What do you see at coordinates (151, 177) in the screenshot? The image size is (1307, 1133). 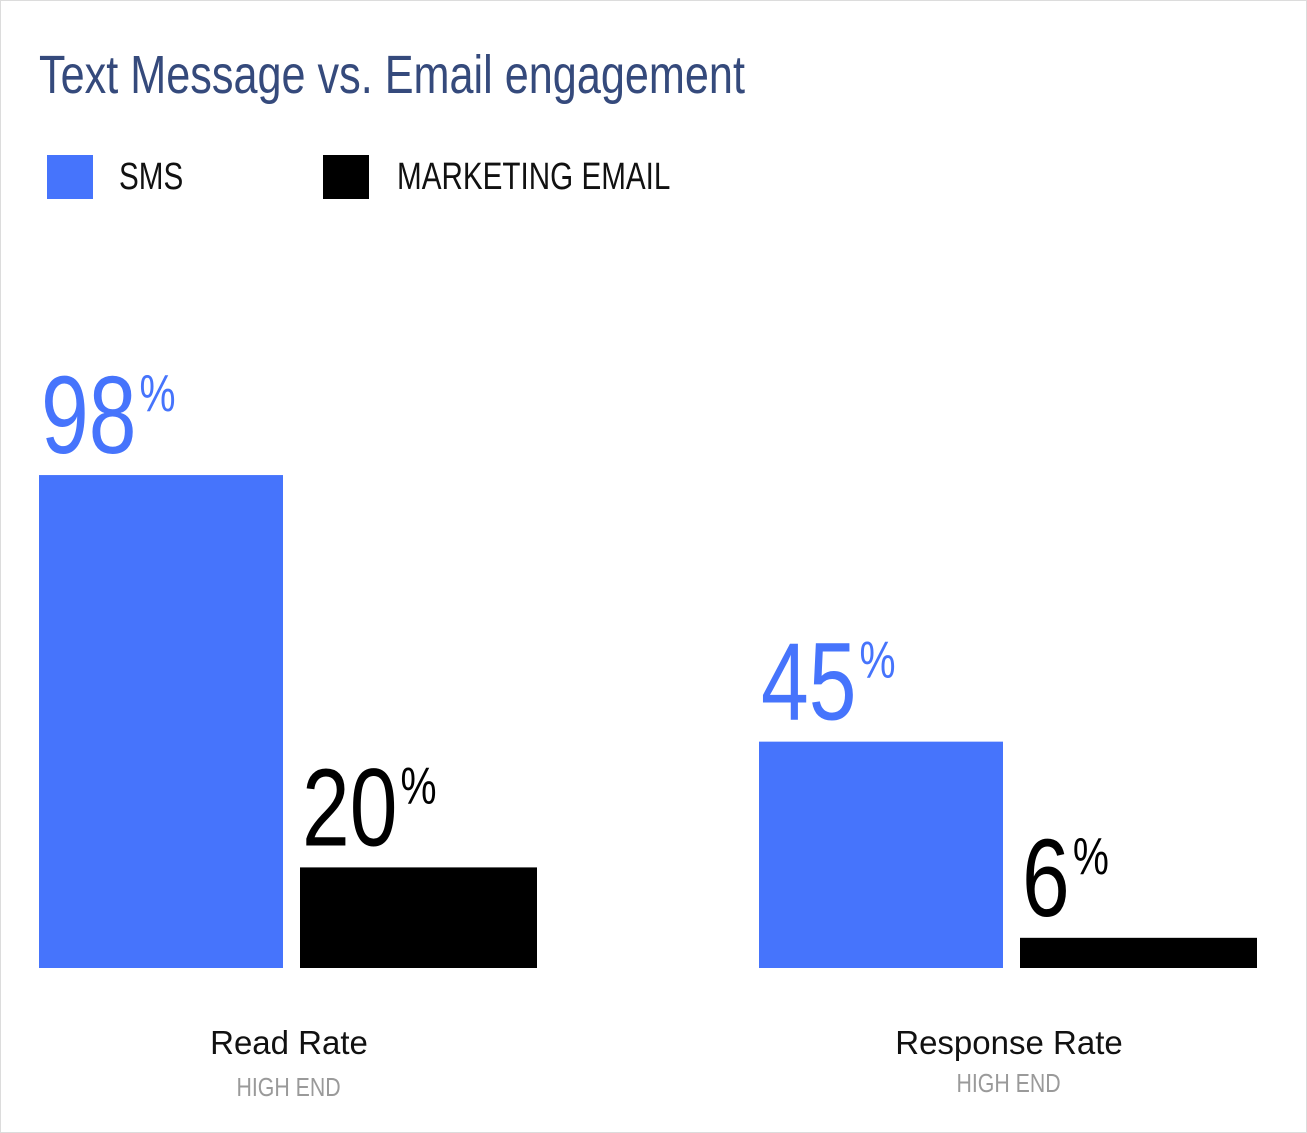 I see `legend-label-sms: SMS` at bounding box center [151, 177].